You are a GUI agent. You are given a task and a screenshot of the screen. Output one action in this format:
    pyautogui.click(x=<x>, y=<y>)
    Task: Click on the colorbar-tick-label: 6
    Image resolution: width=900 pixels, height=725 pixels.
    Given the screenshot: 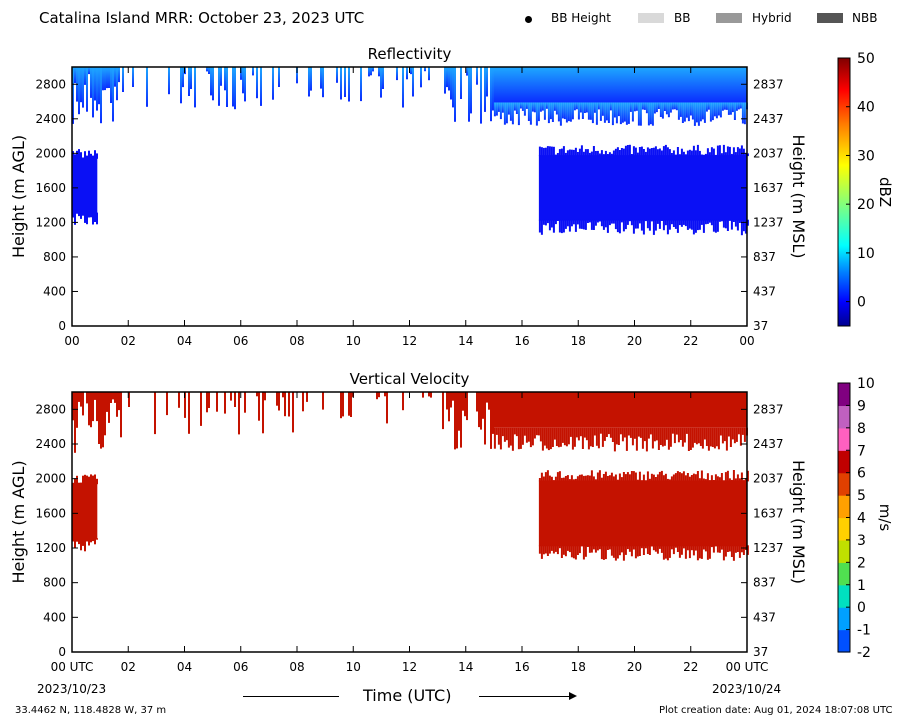 What is the action you would take?
    pyautogui.click(x=861, y=474)
    